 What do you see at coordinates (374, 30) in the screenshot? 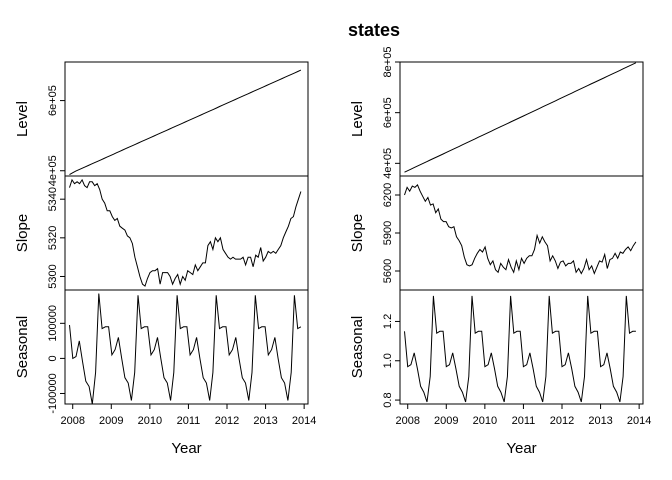
I see `figure-title: states` at bounding box center [374, 30].